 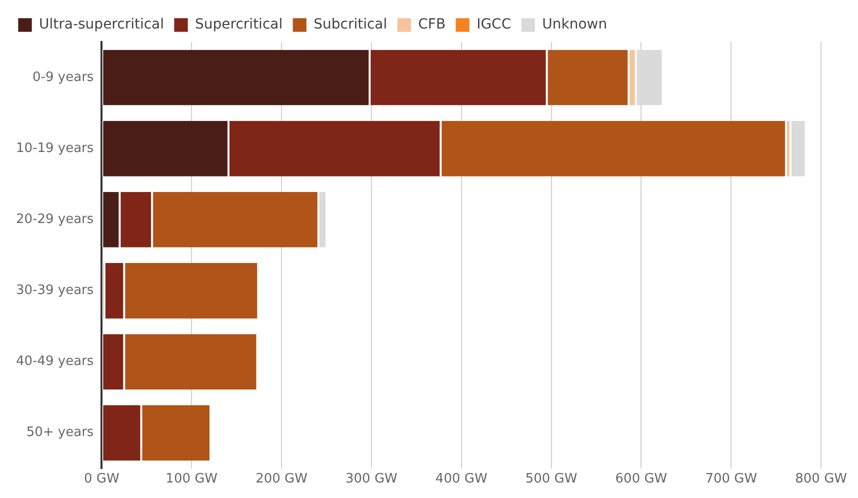 What do you see at coordinates (461, 479) in the screenshot?
I see `x-tick-label: 400 GW` at bounding box center [461, 479].